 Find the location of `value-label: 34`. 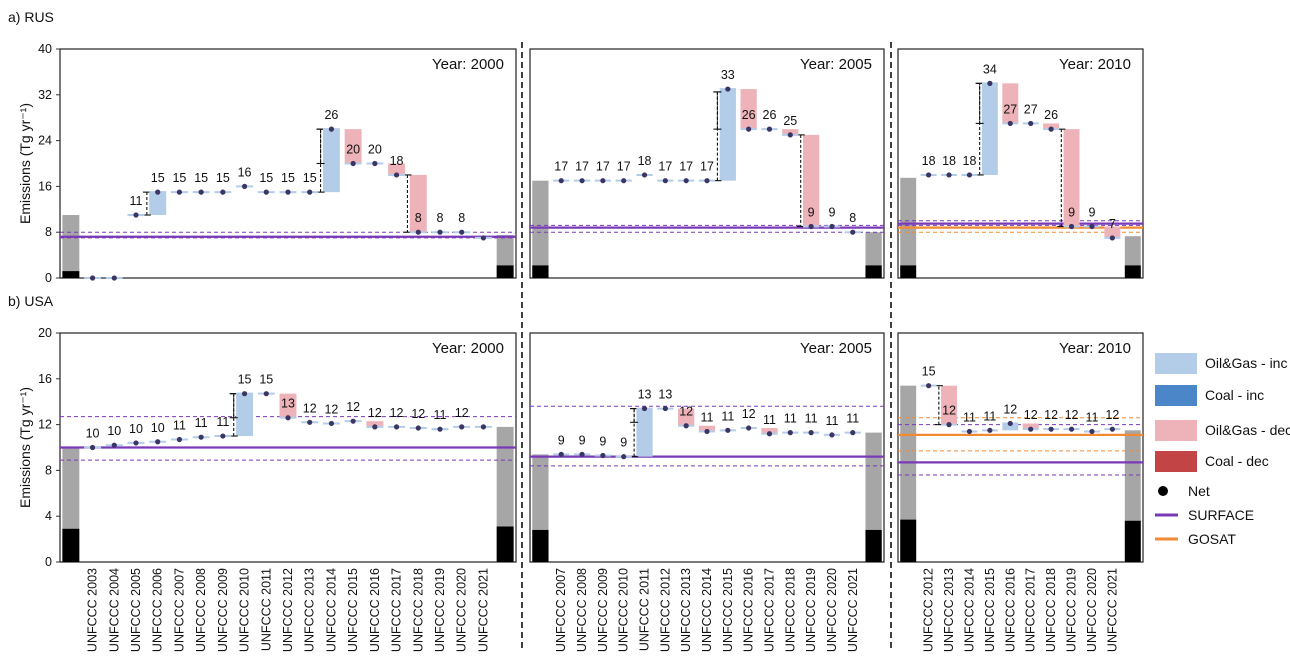

value-label: 34 is located at coordinates (990, 69).